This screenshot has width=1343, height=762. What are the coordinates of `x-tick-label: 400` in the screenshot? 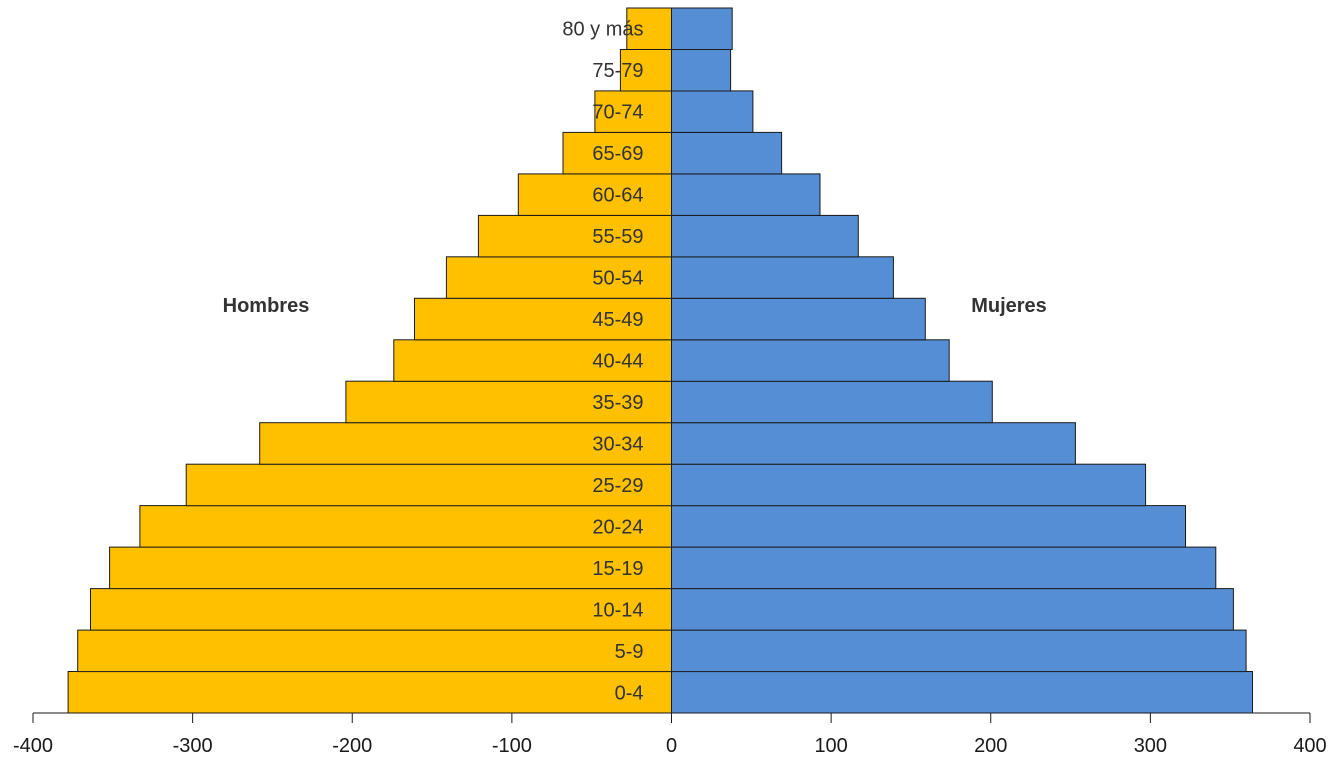 It's located at (1309, 746).